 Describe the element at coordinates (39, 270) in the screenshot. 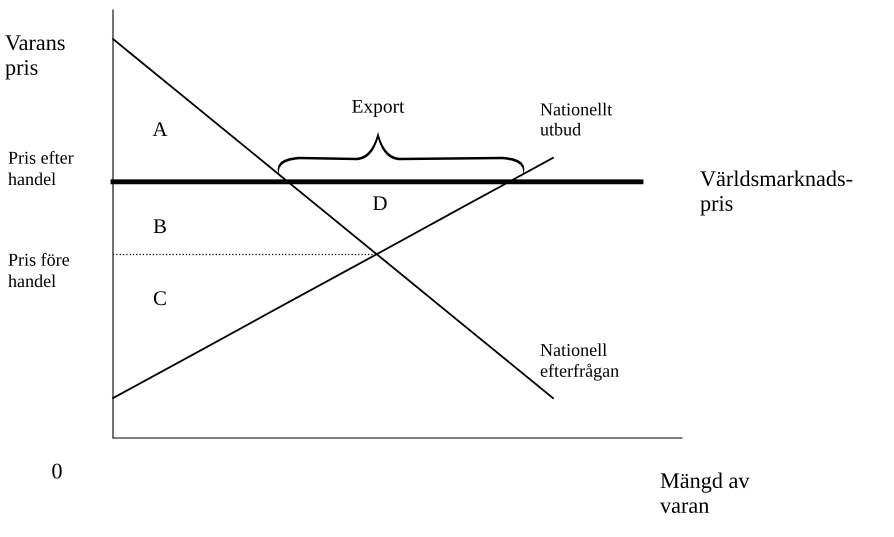

I see `text: Pris före handel` at that location.